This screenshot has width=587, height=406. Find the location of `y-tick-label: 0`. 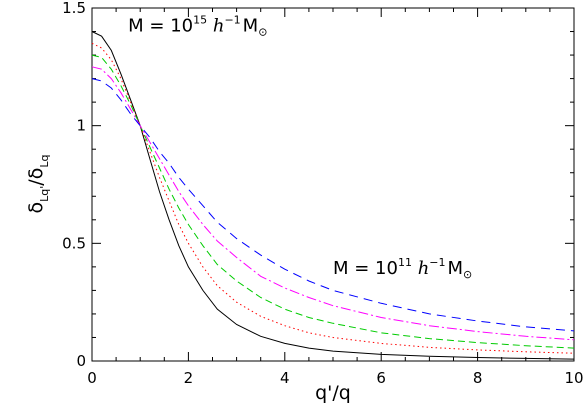

y-tick-label: 0 is located at coordinates (81, 361).